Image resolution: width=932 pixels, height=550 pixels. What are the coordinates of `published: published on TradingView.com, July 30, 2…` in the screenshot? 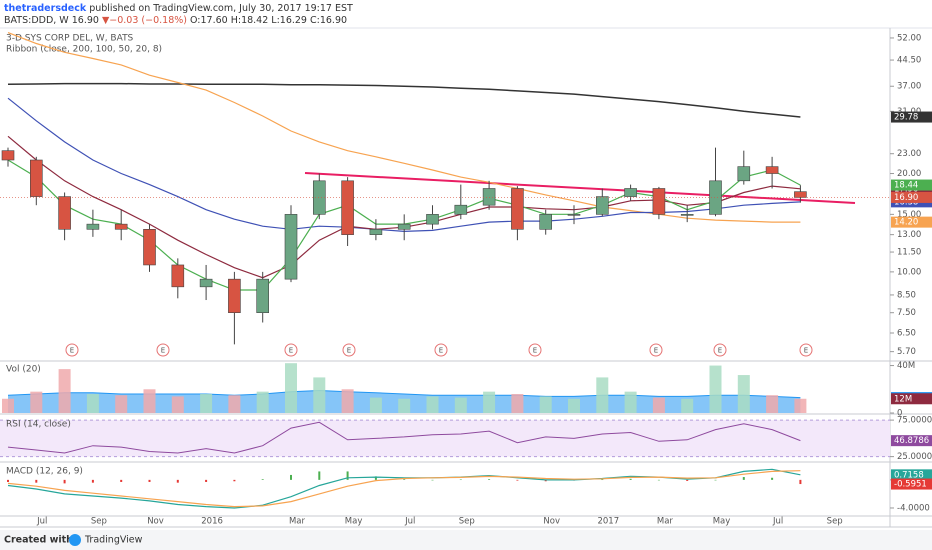 It's located at (221, 8).